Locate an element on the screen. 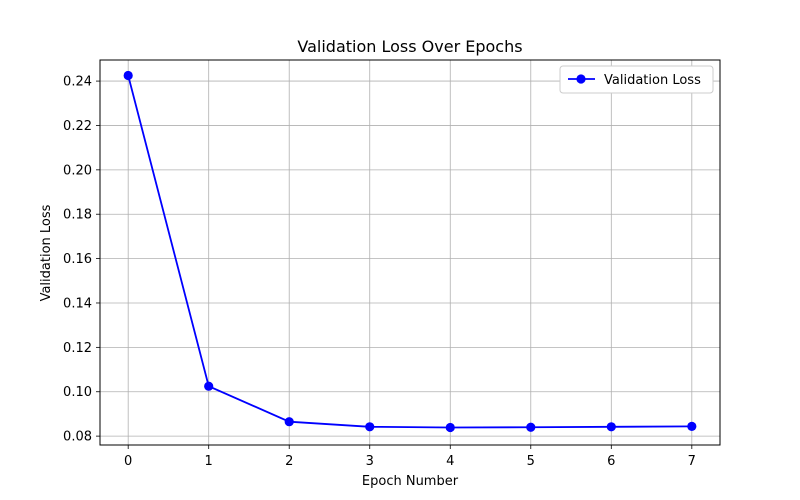  y-tick-label: 0.14 is located at coordinates (77, 303).